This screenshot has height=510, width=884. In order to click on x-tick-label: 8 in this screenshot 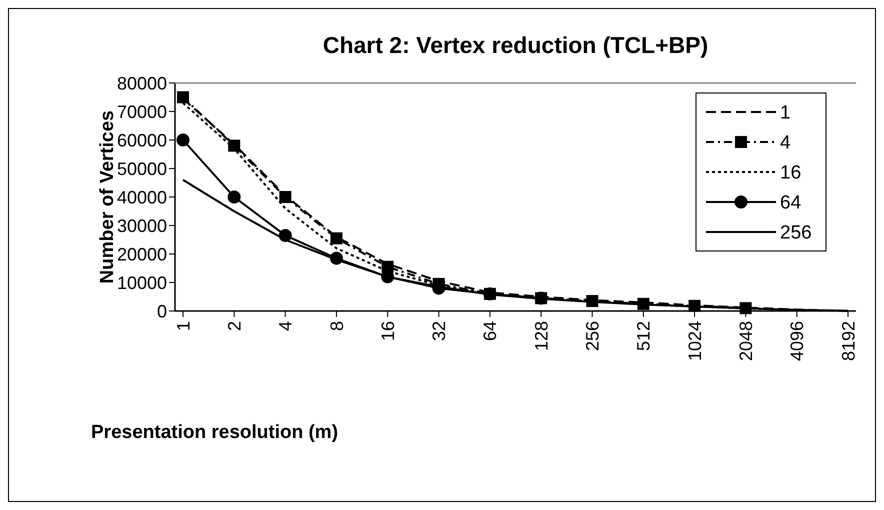, I will do `click(336, 326)`.